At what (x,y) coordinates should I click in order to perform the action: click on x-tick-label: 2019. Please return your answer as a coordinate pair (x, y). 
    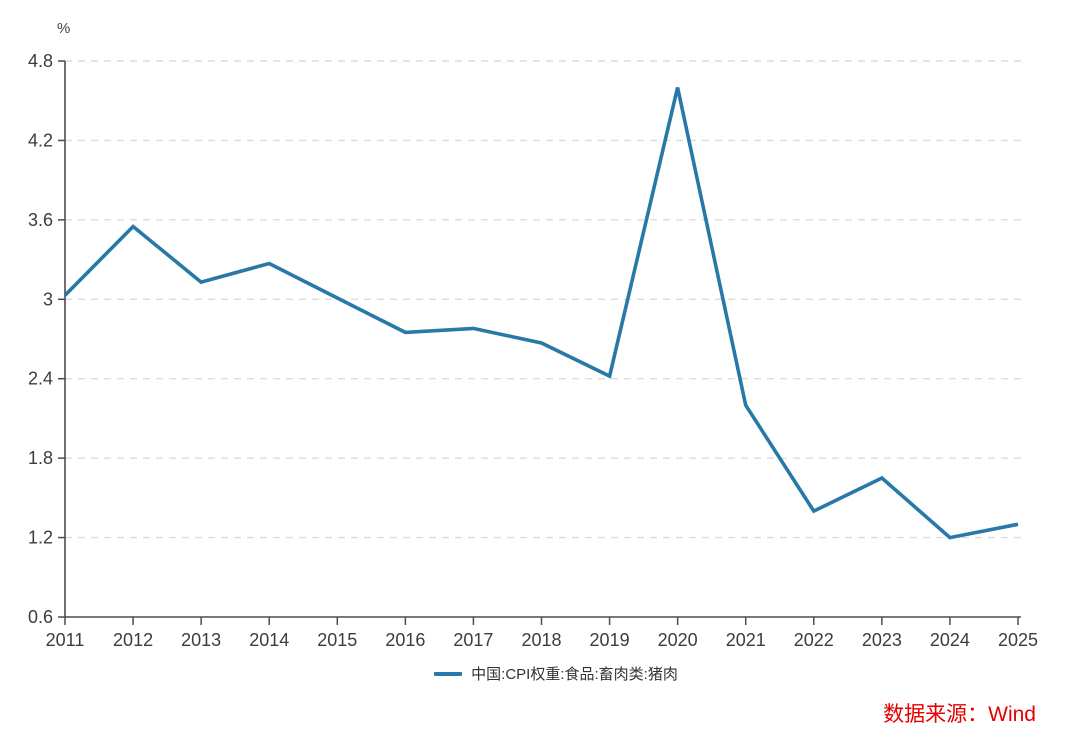
    Looking at the image, I should click on (610, 640).